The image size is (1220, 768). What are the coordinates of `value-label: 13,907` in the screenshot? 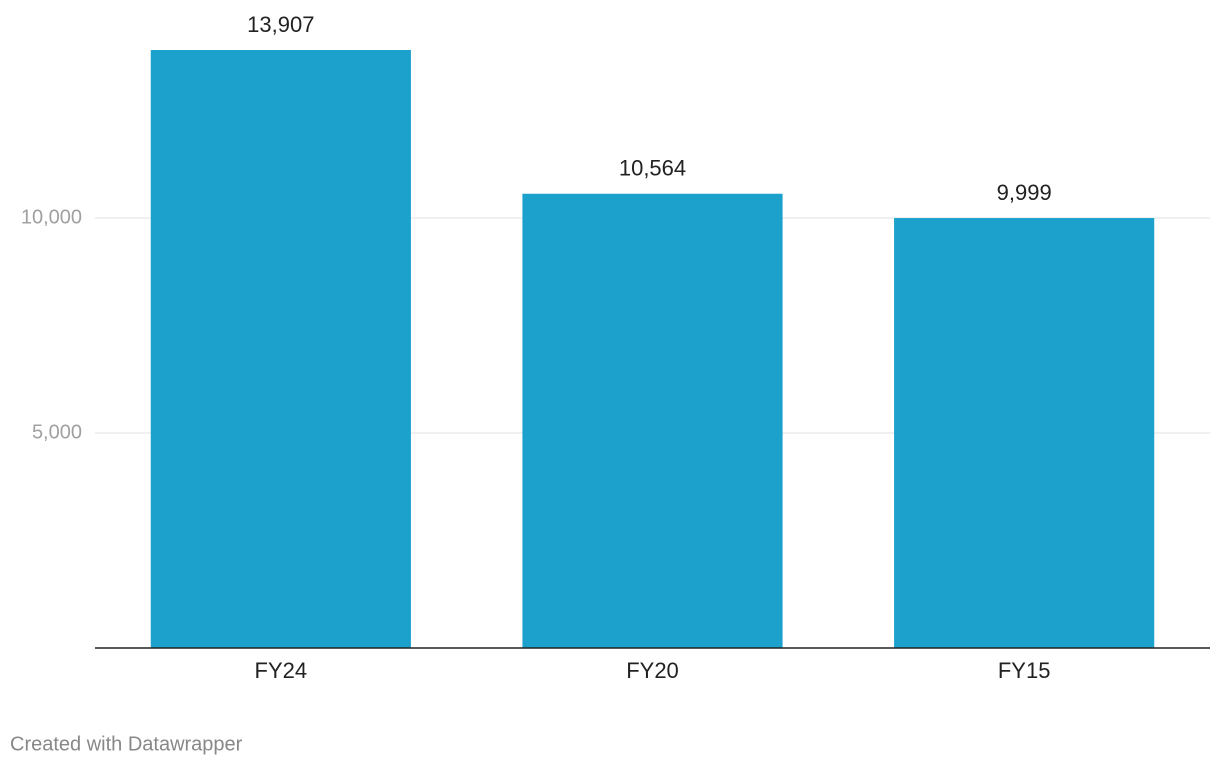 It's located at (280, 24).